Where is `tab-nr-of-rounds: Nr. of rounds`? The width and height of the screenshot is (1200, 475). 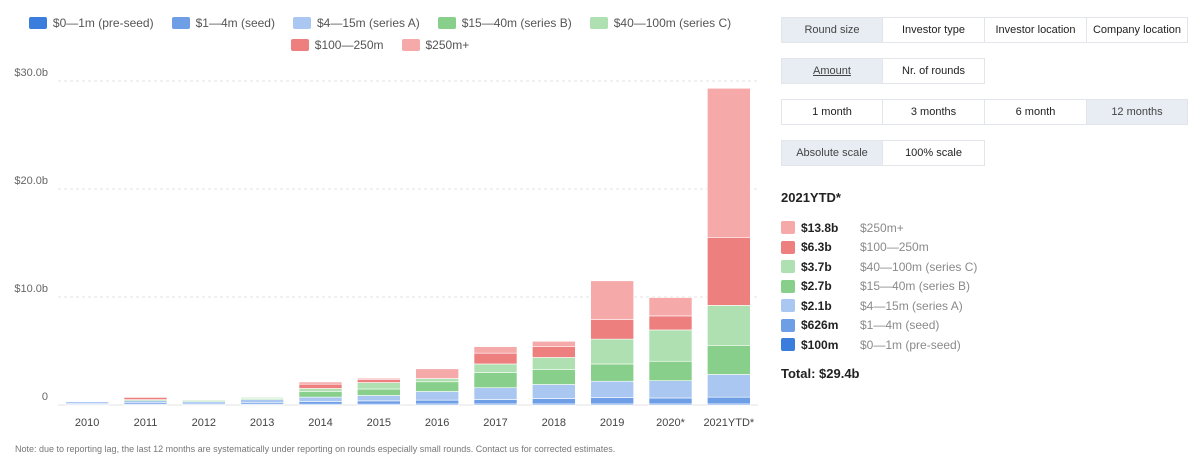
tab-nr-of-rounds: Nr. of rounds is located at coordinates (933, 71).